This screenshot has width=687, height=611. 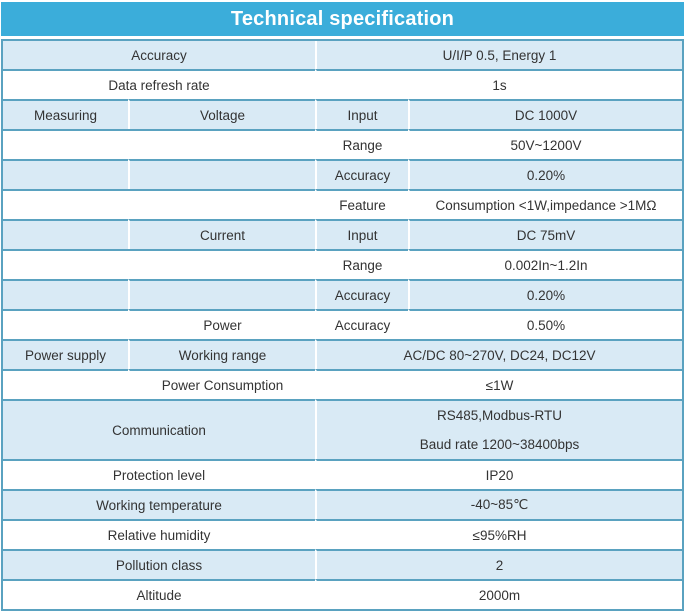 What do you see at coordinates (159, 564) in the screenshot?
I see `spec-label: Pollution class` at bounding box center [159, 564].